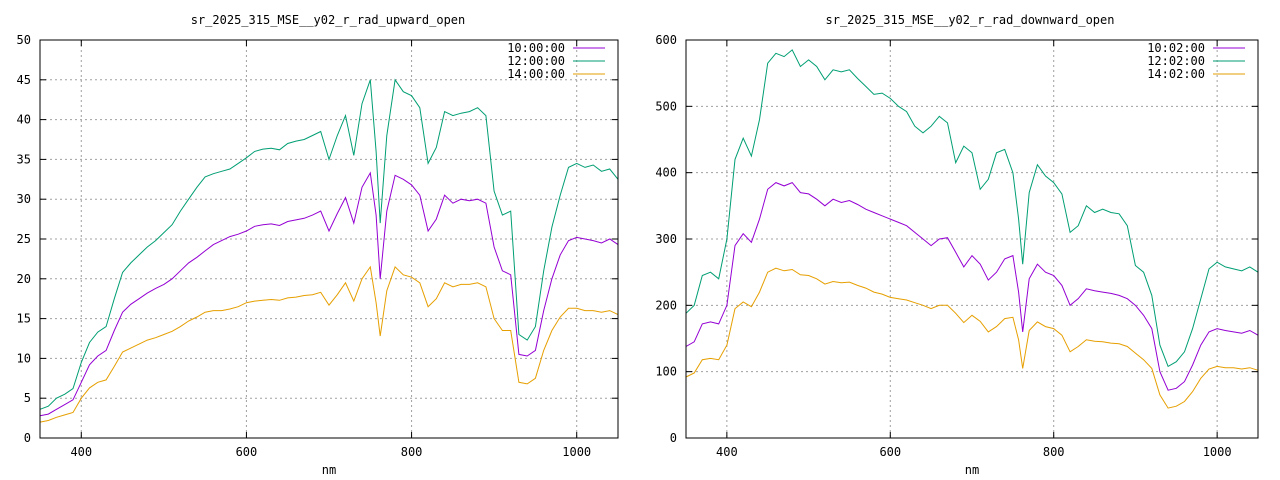  Describe the element at coordinates (24, 358) in the screenshot. I see `y-tick-label: 10` at that location.